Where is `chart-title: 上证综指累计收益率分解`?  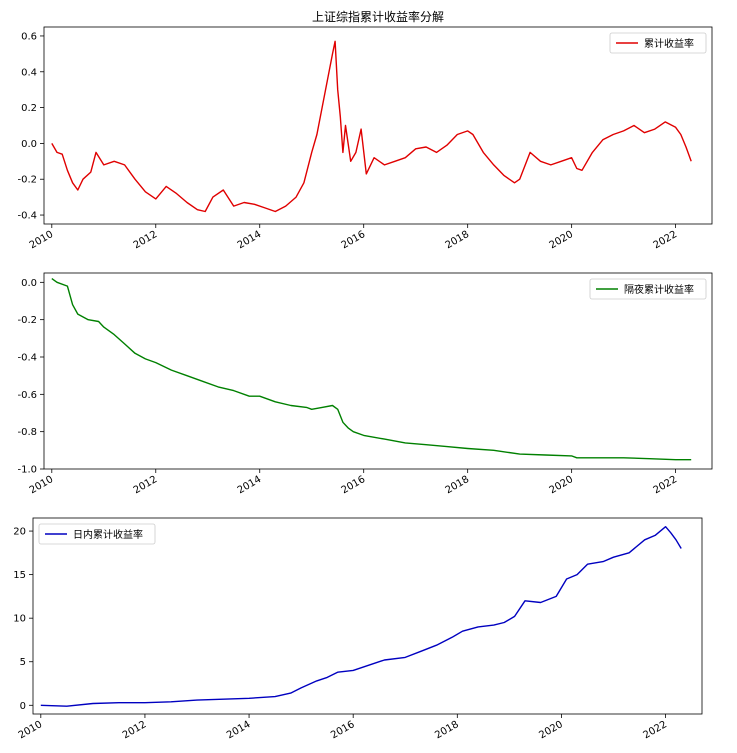
chart-title: 上证综指累计收益率分解 is located at coordinates (378, 16).